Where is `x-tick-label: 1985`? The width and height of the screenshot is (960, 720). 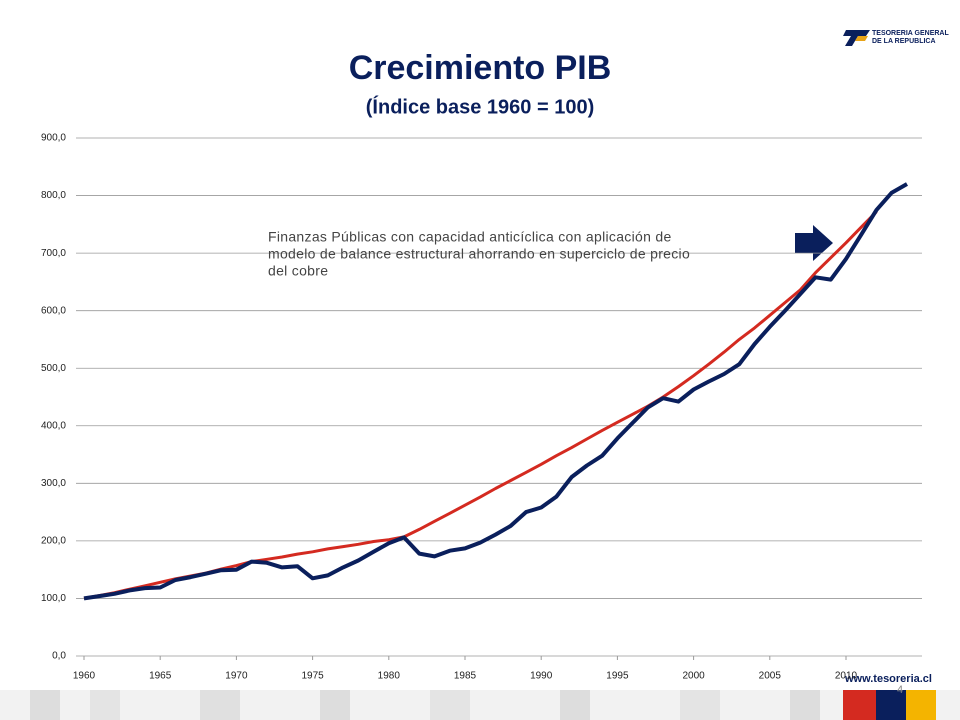
x-tick-label: 1985 is located at coordinates (465, 676).